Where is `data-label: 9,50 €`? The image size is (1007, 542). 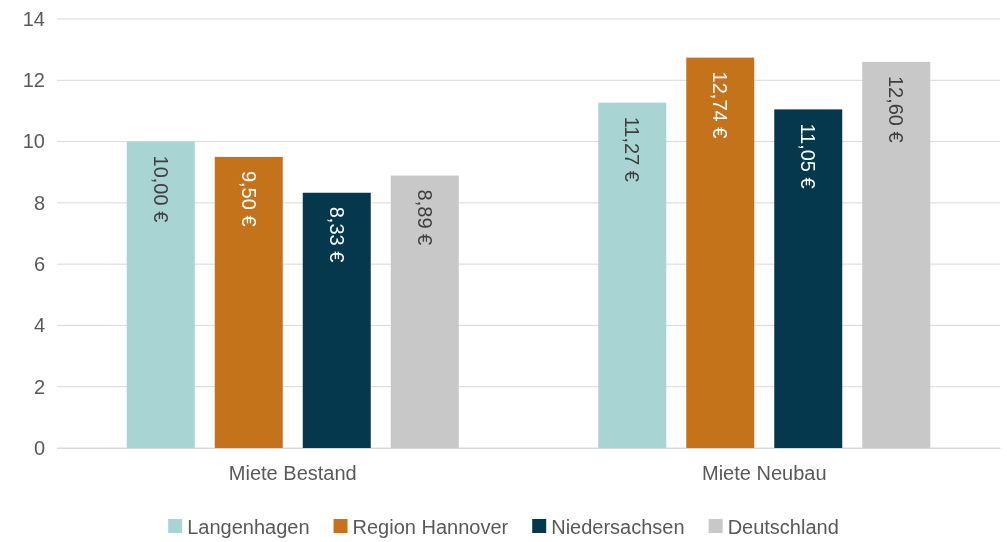
data-label: 9,50 € is located at coordinates (248, 198).